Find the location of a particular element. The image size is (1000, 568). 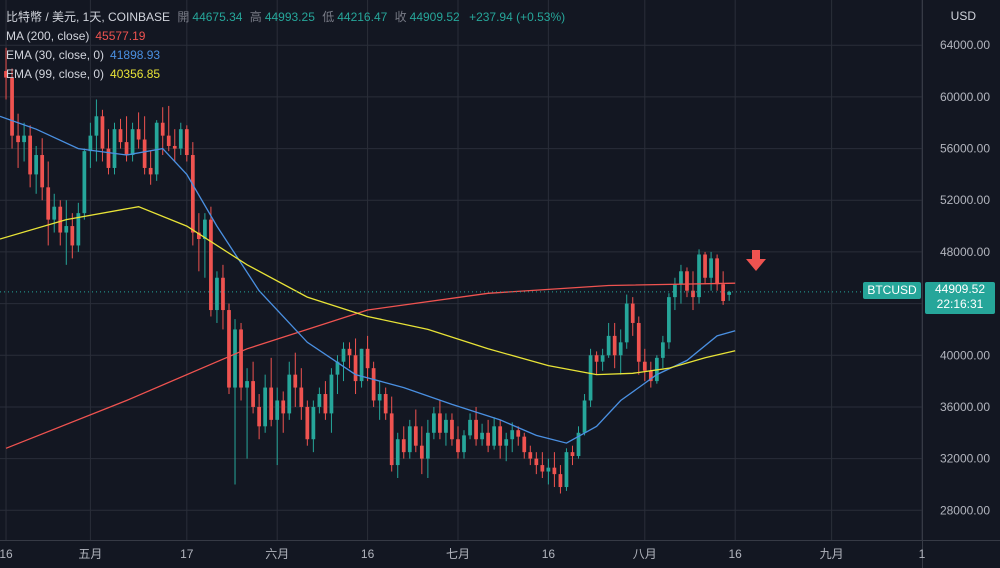

high-label: 高 is located at coordinates (255, 17).